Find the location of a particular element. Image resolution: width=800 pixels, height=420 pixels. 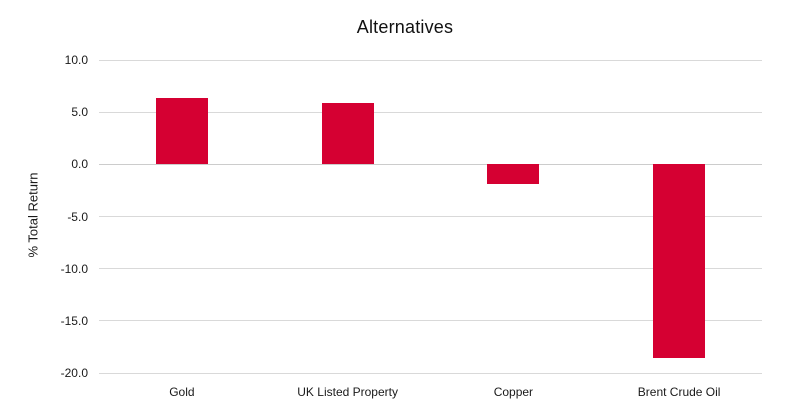

y-tick-label: -5.0 is located at coordinates (77, 216).